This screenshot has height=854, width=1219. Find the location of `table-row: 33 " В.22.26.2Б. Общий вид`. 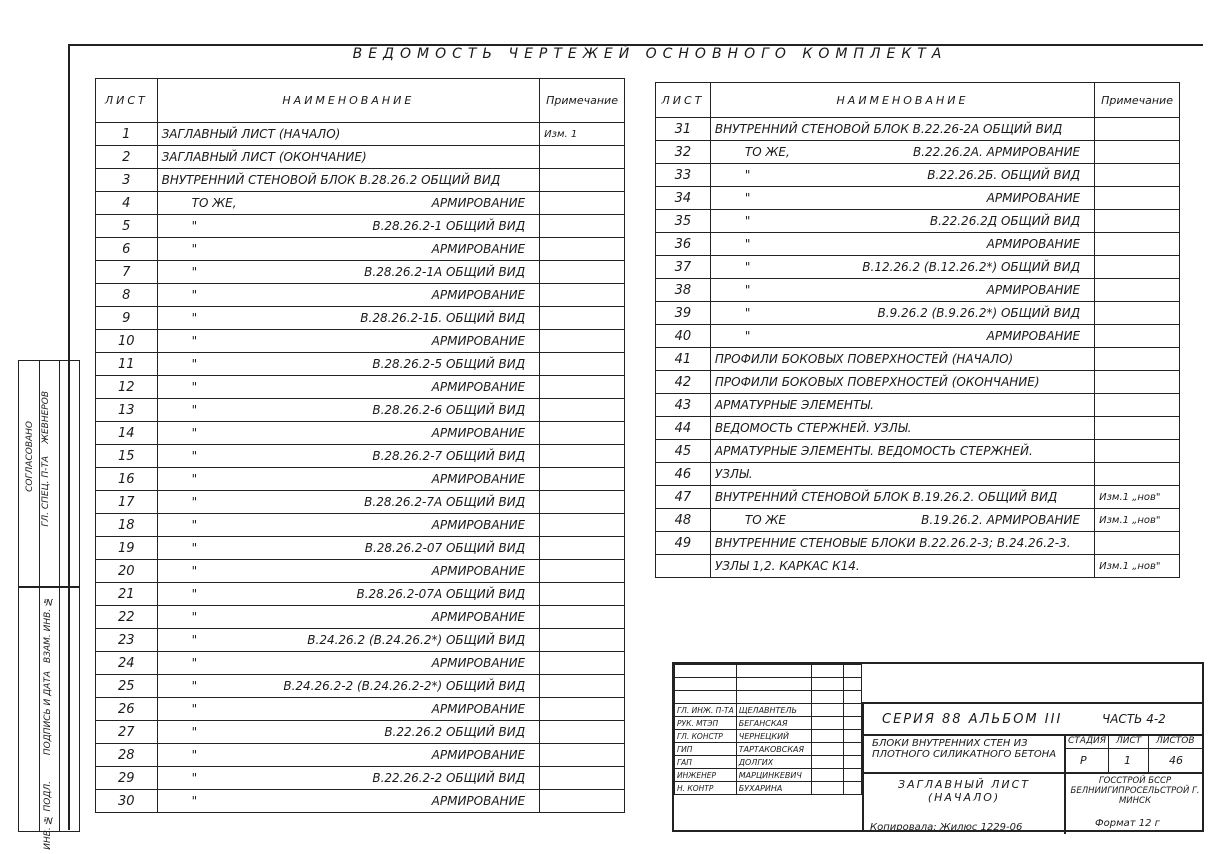

table-row: 33 " В.22.26.2Б. Общий вид is located at coordinates (917, 175).